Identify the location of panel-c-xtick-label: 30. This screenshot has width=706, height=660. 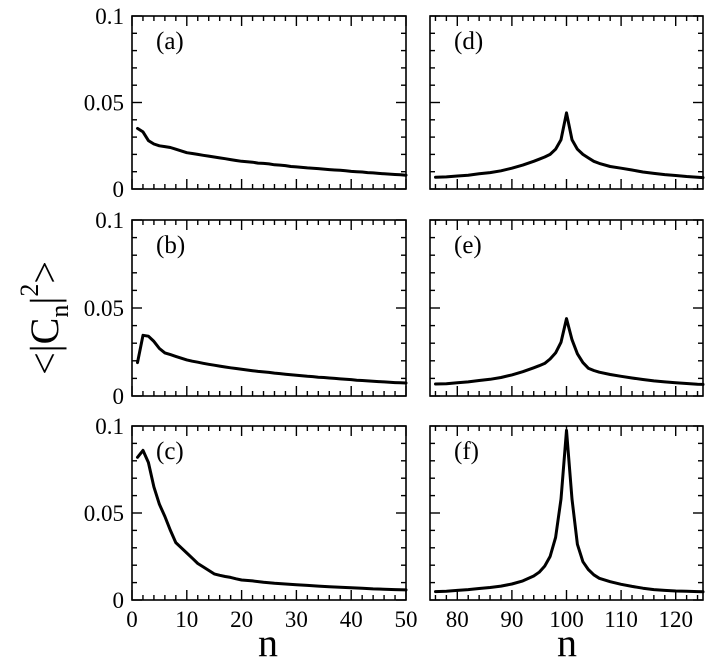
(296, 619).